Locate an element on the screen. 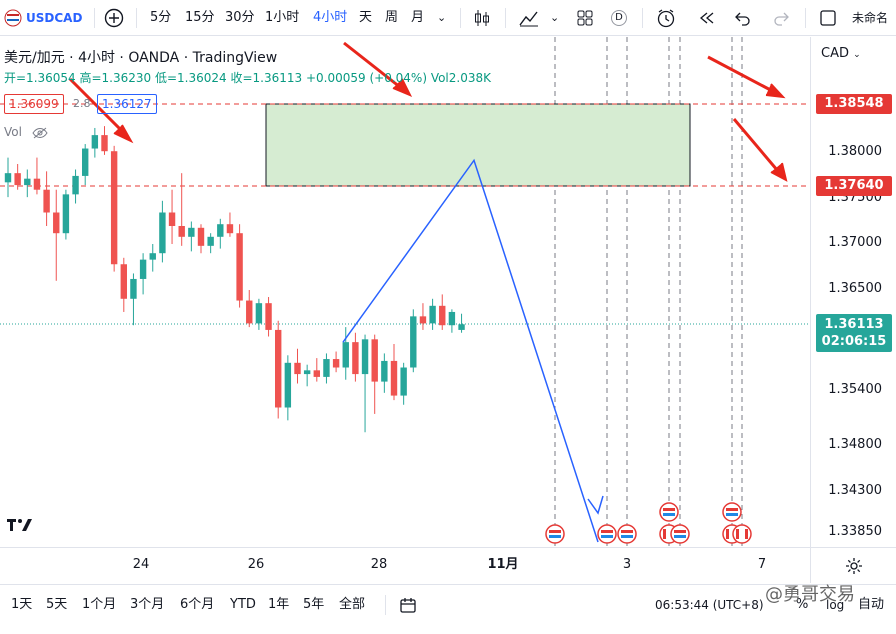  range-6m: 6个月 is located at coordinates (197, 604).